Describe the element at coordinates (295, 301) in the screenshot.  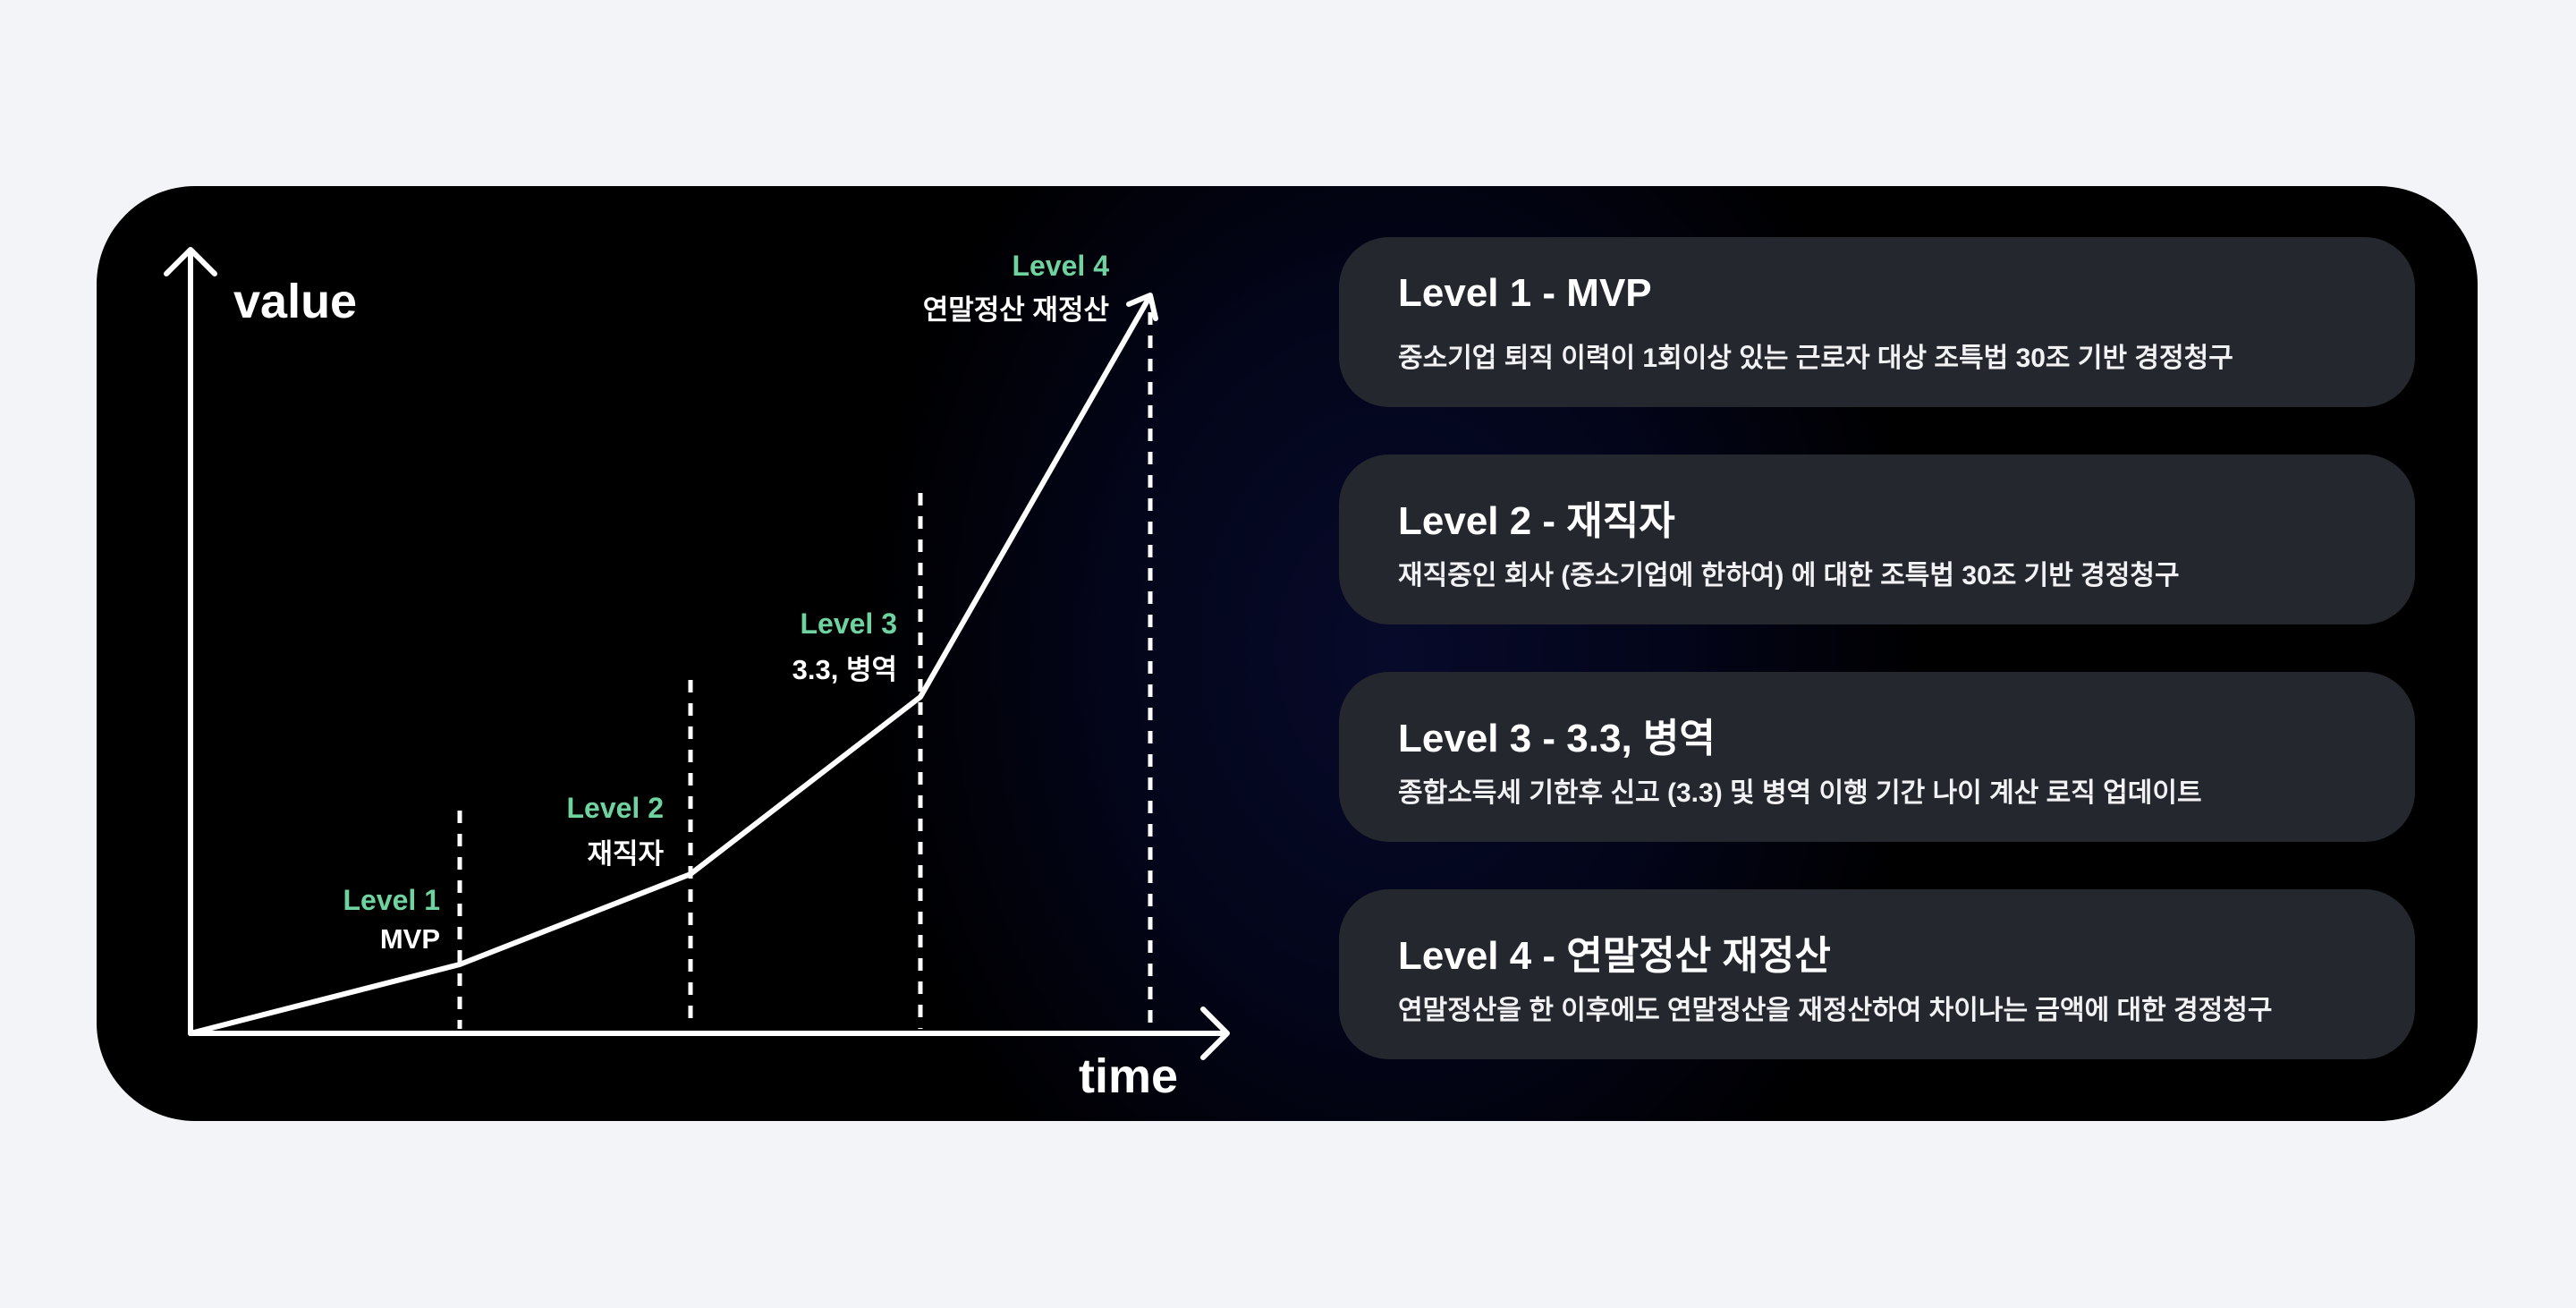
I see `y-axis-label: value` at that location.